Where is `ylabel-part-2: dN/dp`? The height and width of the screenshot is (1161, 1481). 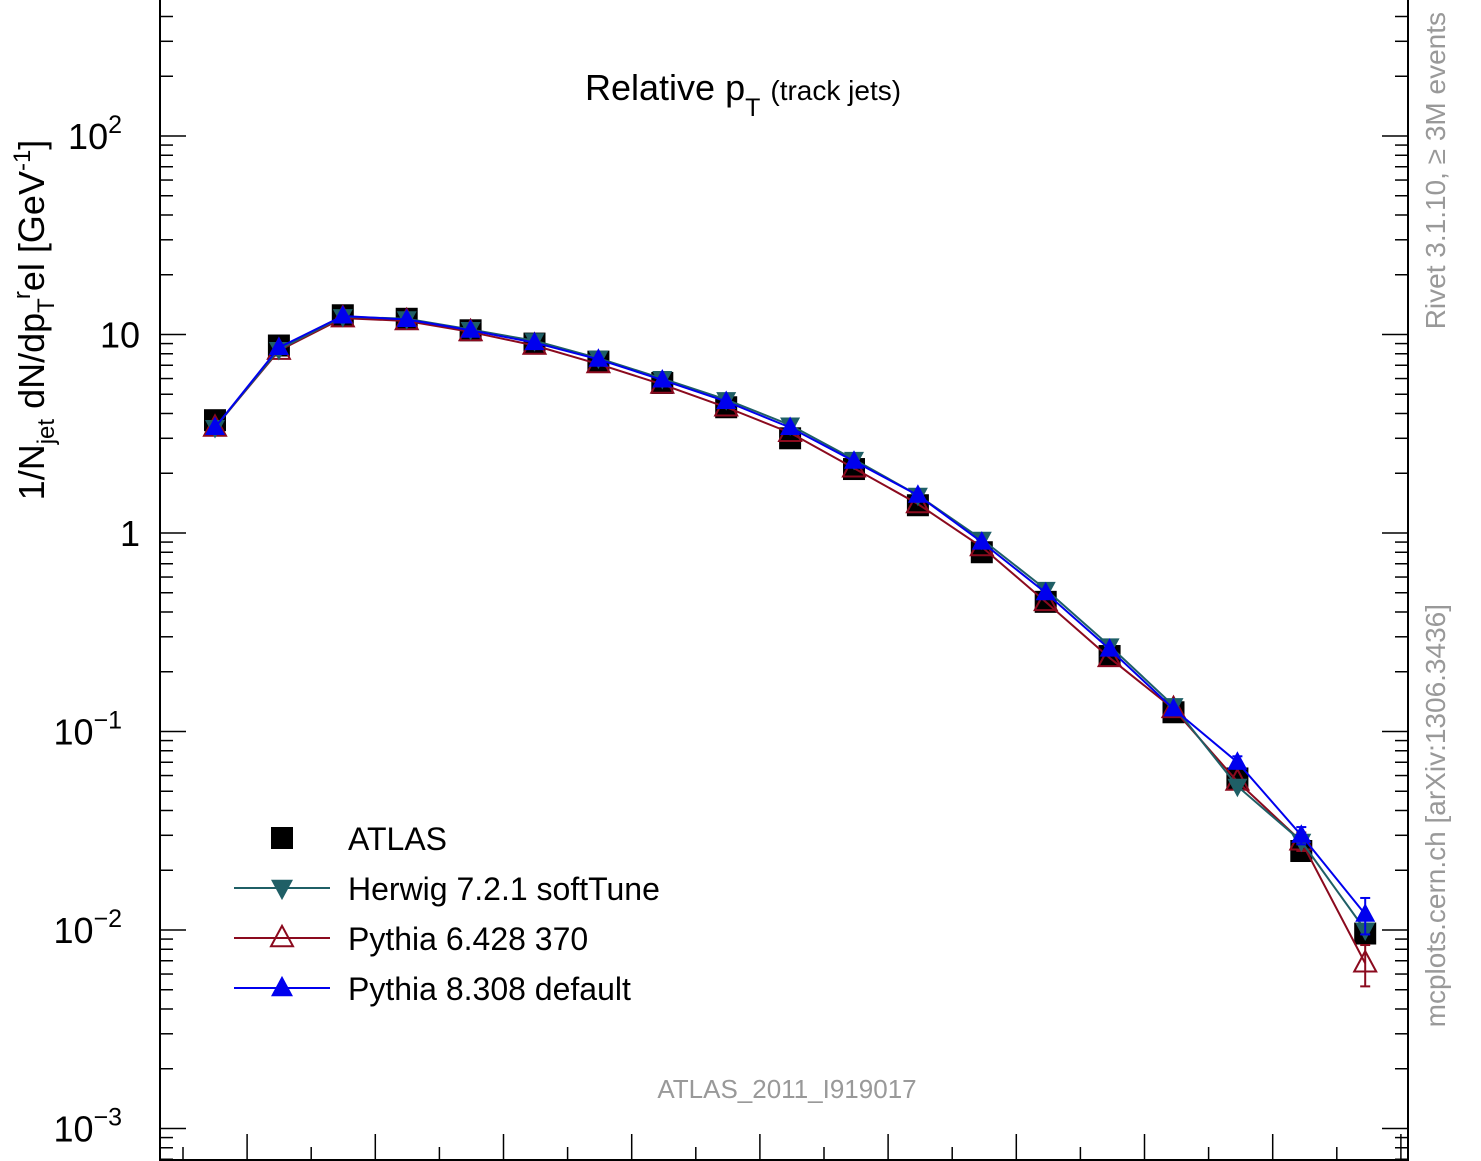 ylabel-part-2: dN/dp is located at coordinates (31, 366).